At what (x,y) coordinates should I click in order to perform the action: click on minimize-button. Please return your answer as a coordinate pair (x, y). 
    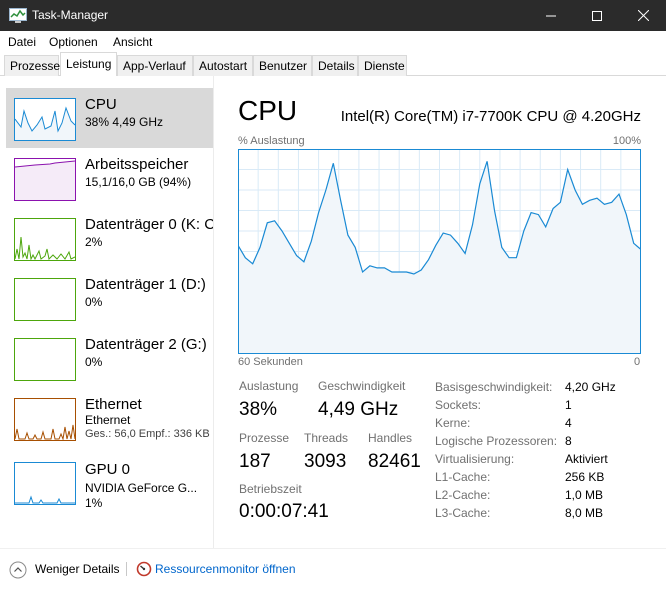
    Looking at the image, I should click on (551, 15).